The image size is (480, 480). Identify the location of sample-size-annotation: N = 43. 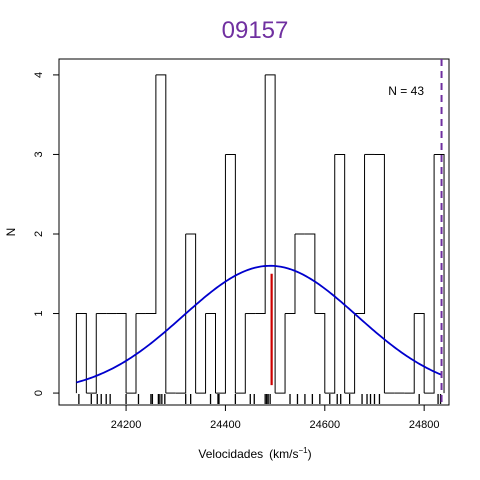
(406, 91).